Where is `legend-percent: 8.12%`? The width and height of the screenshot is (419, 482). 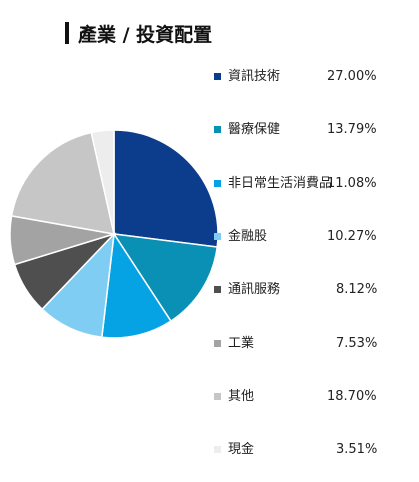 legend-percent: 8.12% is located at coordinates (357, 290).